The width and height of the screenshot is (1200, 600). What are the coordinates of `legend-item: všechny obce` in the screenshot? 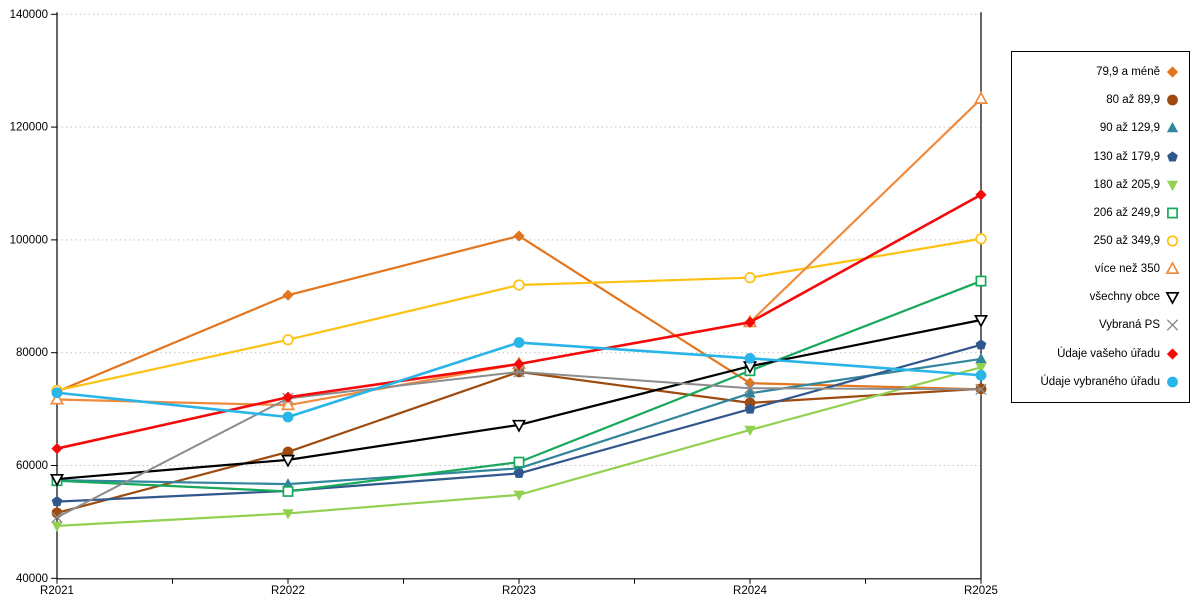 It's located at (1100, 297).